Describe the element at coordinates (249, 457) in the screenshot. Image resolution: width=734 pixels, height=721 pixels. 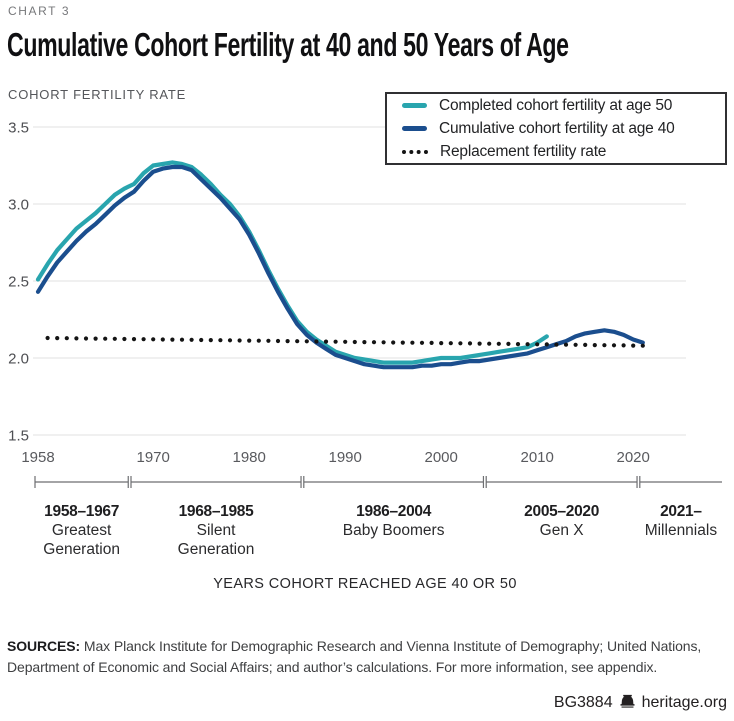
I see `x-tick-label: 1980` at that location.